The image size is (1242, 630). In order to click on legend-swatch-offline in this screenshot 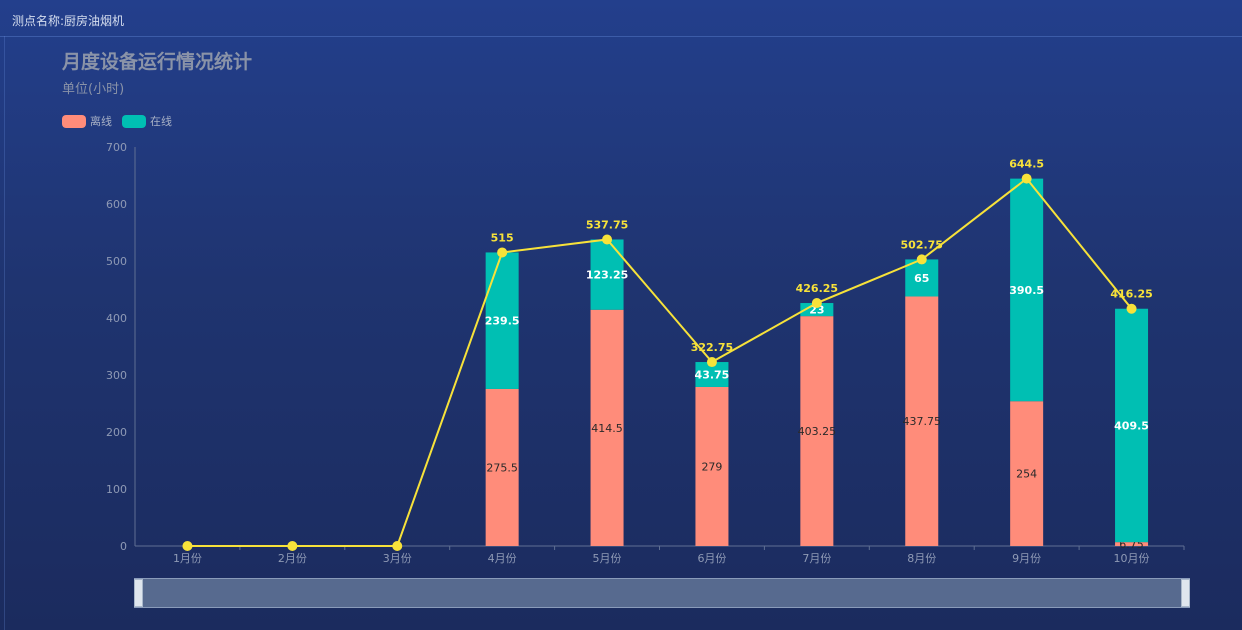, I will do `click(74, 121)`.